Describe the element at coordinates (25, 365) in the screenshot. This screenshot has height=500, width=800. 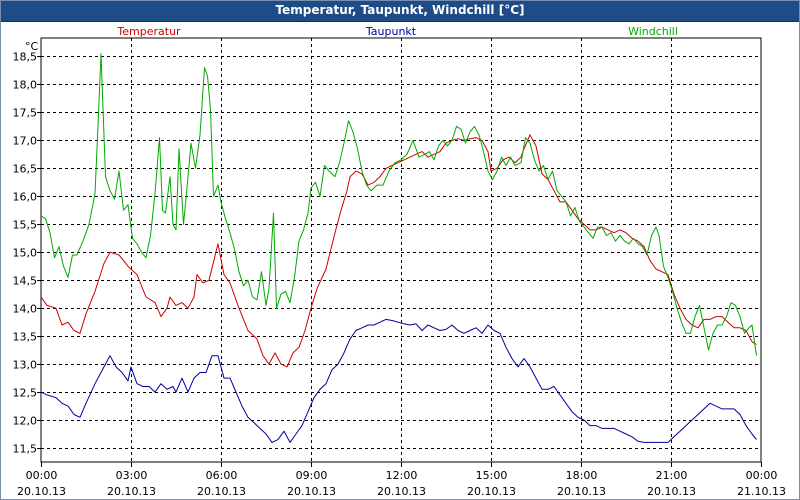
I see `y-tick-label: 13,0` at that location.